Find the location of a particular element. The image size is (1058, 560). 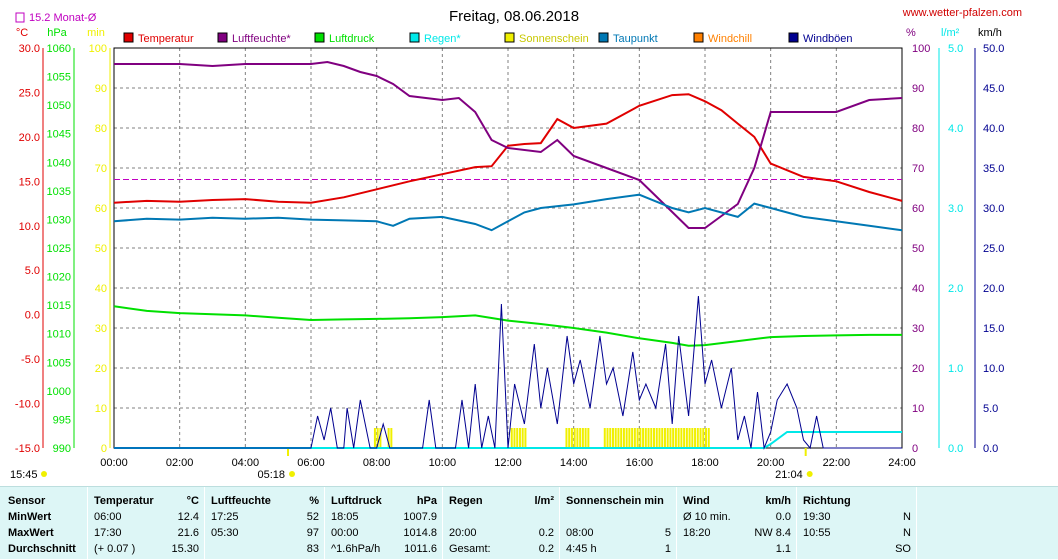

temp-tick-label: 20.0 is located at coordinates (29, 138).